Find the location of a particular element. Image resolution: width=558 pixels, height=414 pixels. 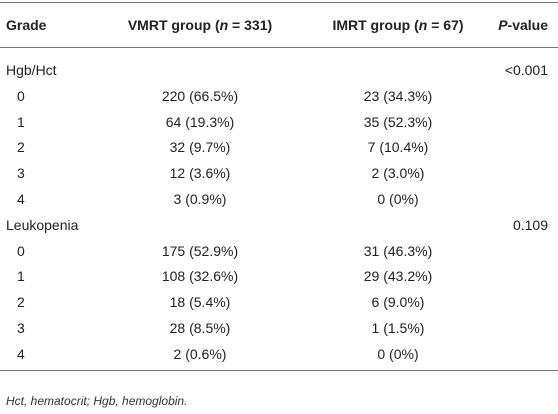

p-value: 0.109 is located at coordinates (530, 224).